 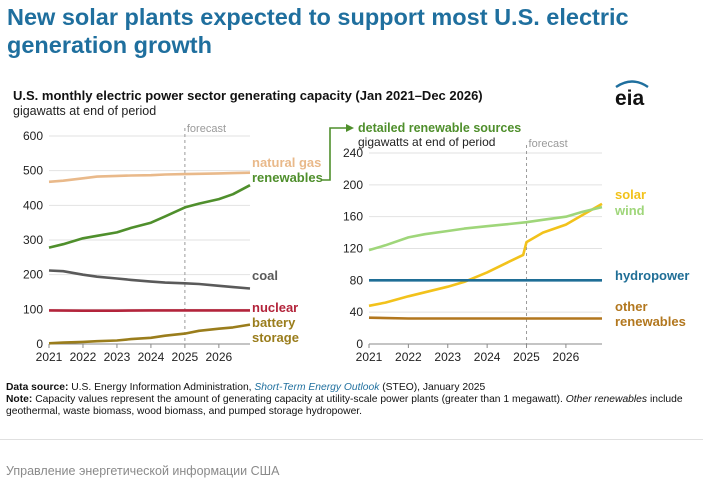 What do you see at coordinates (426, 142) in the screenshot?
I see `right-panel-unit: gigawatts at end of period` at bounding box center [426, 142].